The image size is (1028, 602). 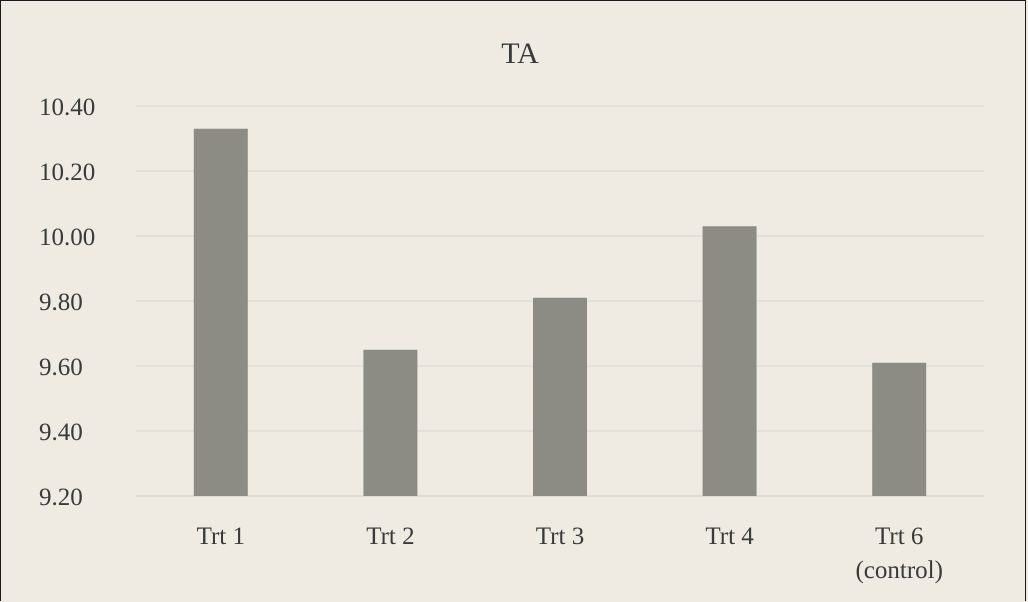 What do you see at coordinates (570, 553) in the screenshot?
I see `x-axis-ticks: Trt 1 Trt 2 Trt 3 Trt 4 Trt 6 (control)` at bounding box center [570, 553].